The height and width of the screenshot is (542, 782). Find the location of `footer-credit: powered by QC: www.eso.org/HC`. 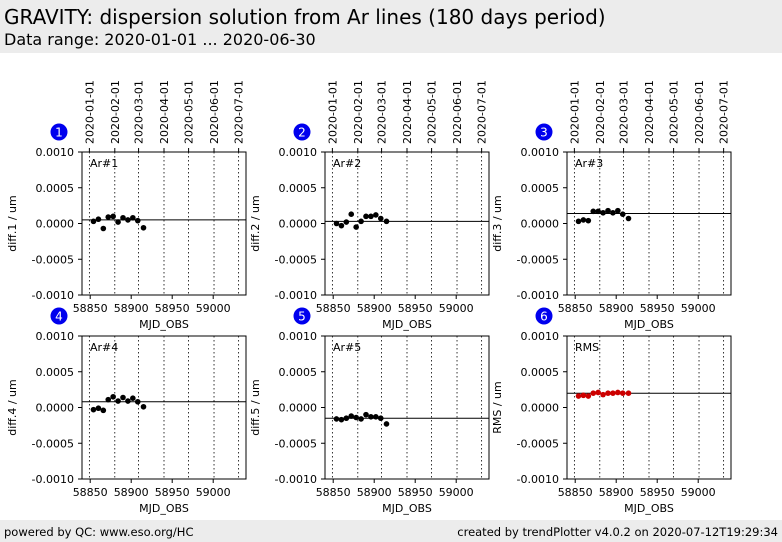

footer-credit: powered by QC: www.eso.org/HC is located at coordinates (99, 532).